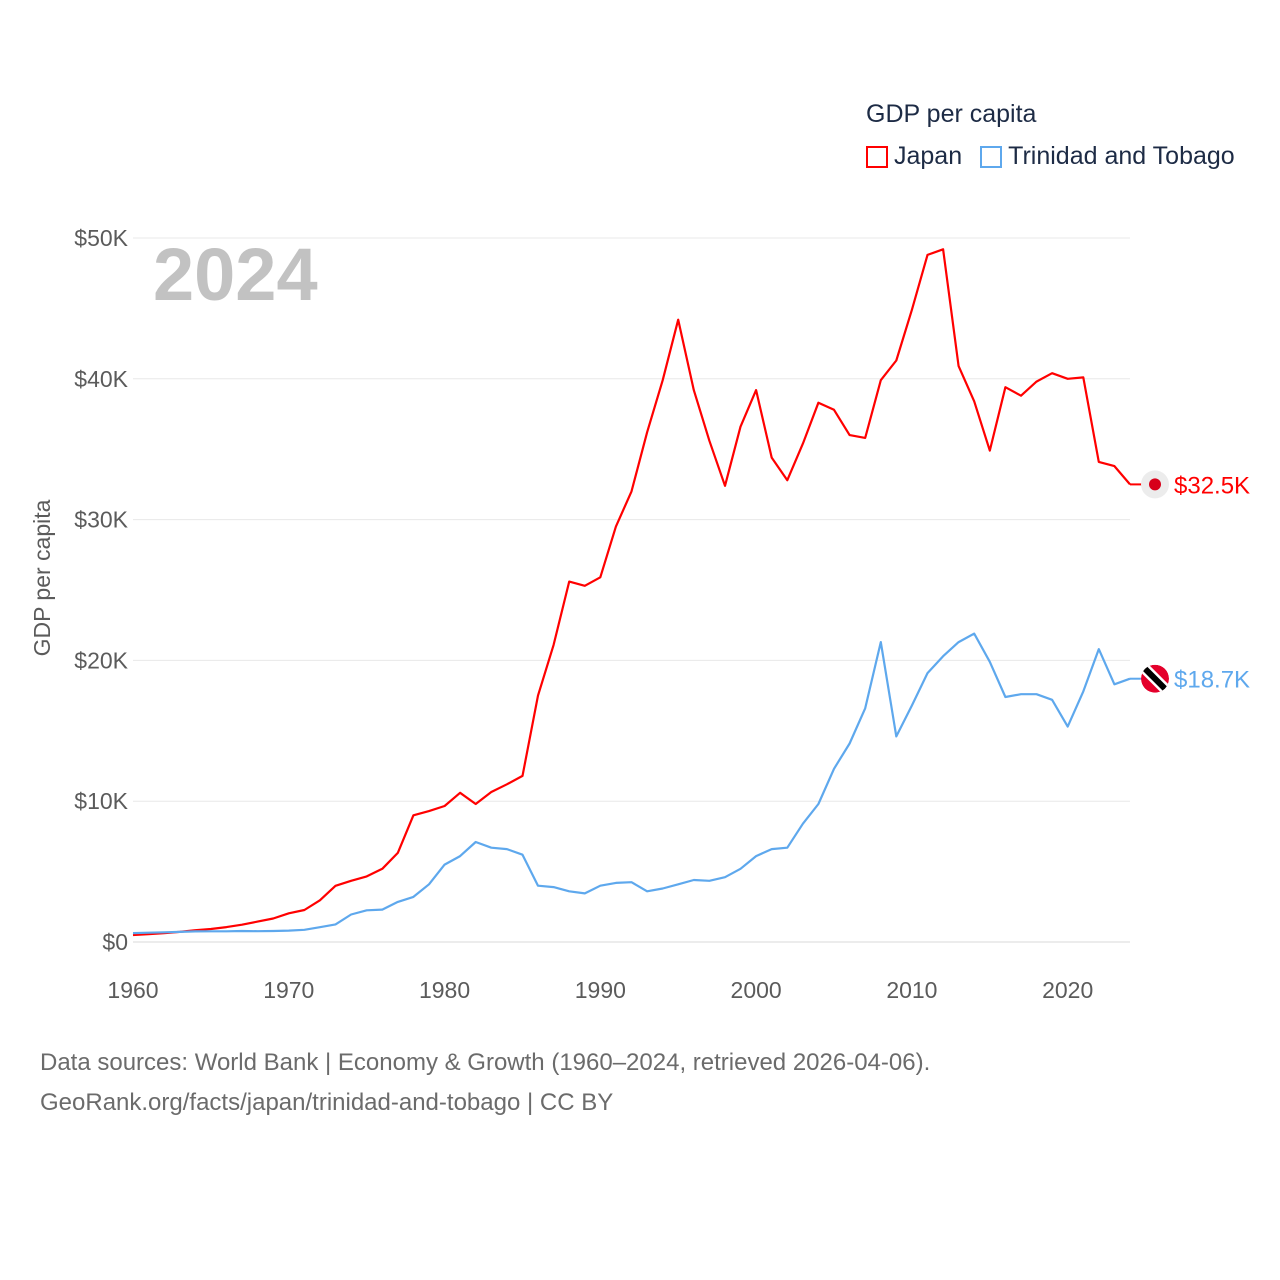  Describe the element at coordinates (42, 577) in the screenshot. I see `y-axis-label: GDP per capita` at that location.